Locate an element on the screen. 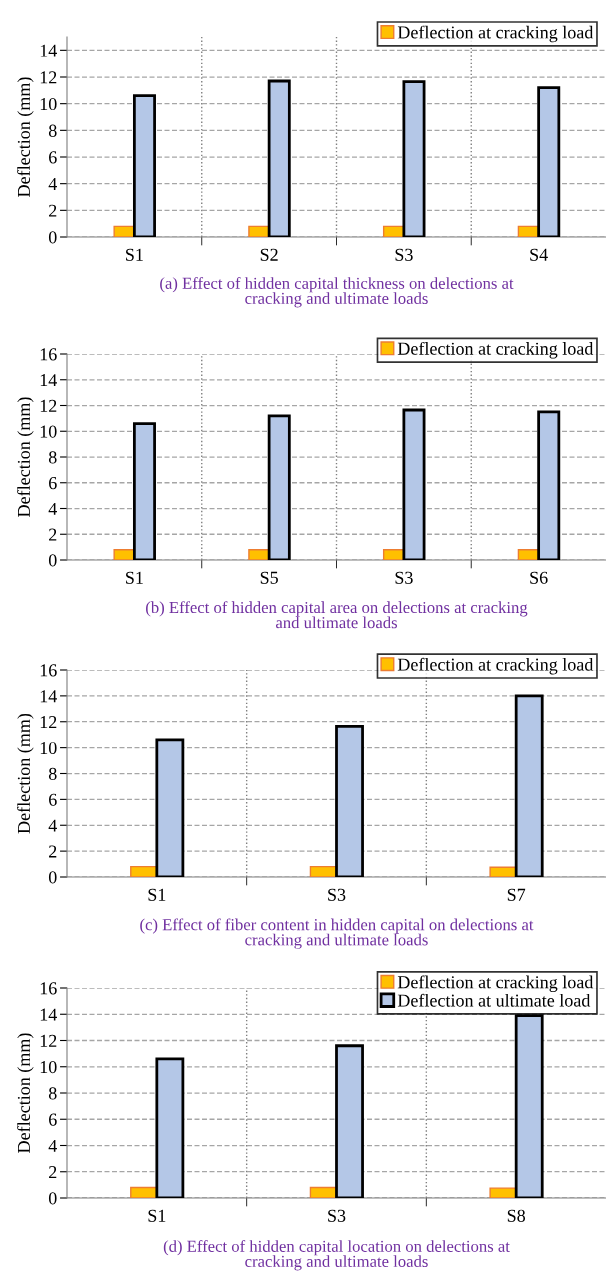 Image resolution: width=606 pixels, height=1276 pixels. text: (b) Effect of hidden capital area on delections at cracking and ultimate loads is located at coordinates (337, 615).